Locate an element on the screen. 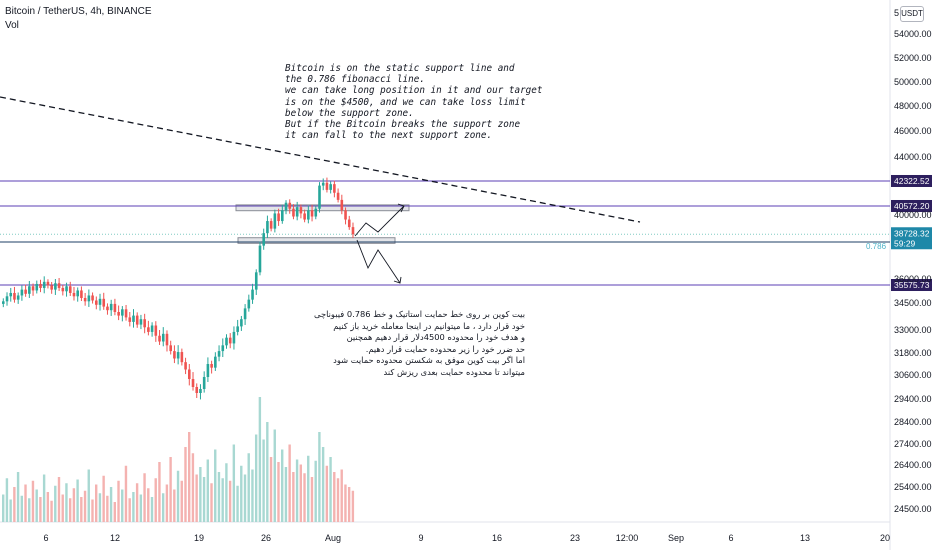 Image resolution: width=932 pixels, height=550 pixels. time-axis-tick: Aug is located at coordinates (333, 538).